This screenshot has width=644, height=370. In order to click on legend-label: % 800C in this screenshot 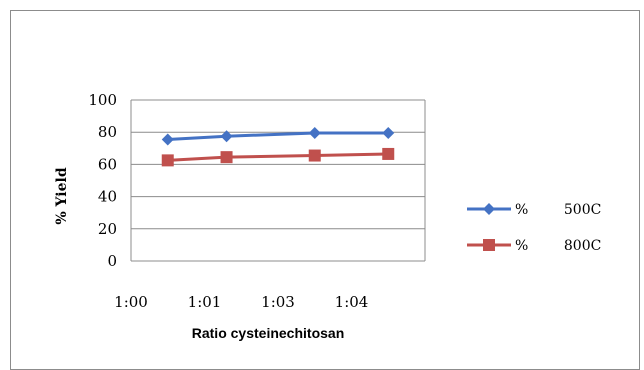, I will do `click(558, 246)`.